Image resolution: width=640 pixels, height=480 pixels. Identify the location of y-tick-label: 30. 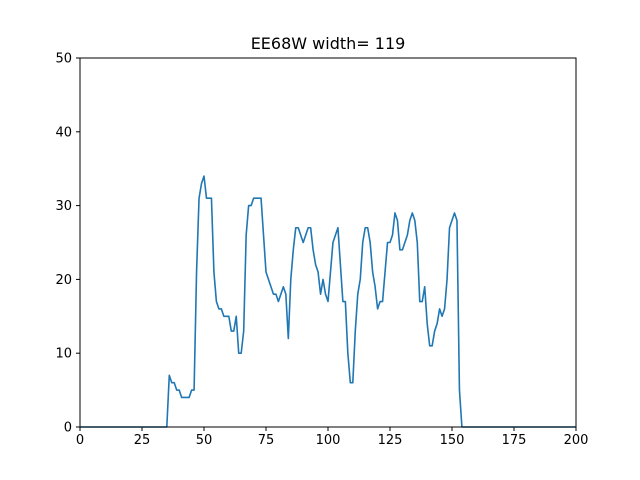
(63, 206).